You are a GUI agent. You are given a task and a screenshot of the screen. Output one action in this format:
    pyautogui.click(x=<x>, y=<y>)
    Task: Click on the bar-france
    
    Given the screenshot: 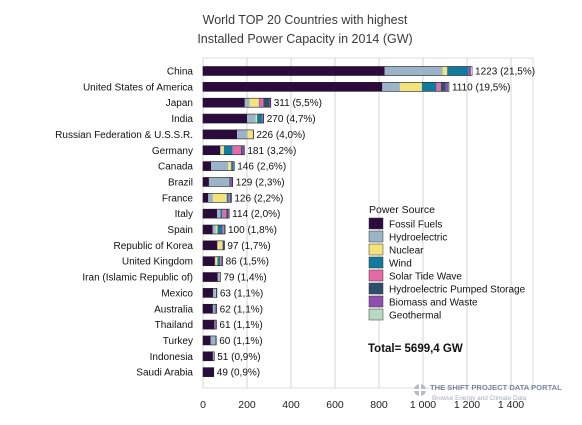 What is the action you would take?
    pyautogui.click(x=217, y=198)
    